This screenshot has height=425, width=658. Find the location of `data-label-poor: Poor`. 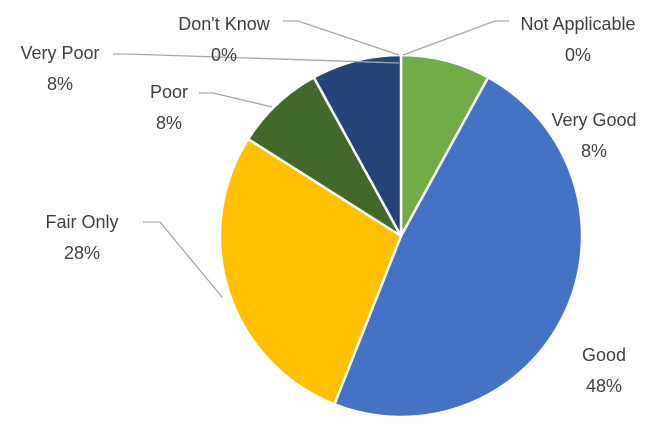

data-label-poor: Poor is located at coordinates (169, 92).